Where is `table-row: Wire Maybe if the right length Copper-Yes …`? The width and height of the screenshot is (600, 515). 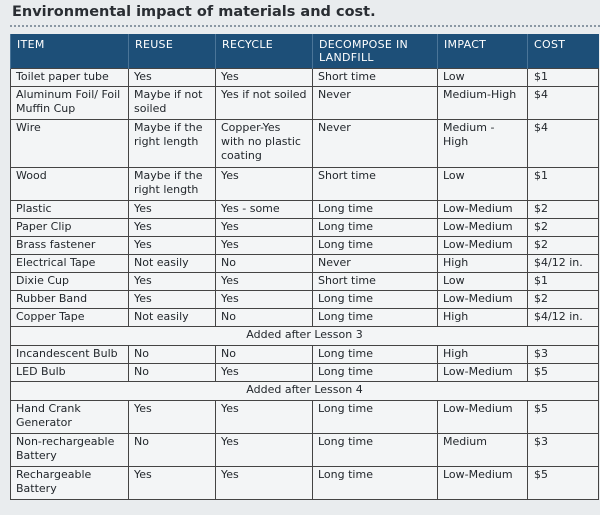 table-row: Wire Maybe if the right length Copper-Yes … is located at coordinates (304, 143).